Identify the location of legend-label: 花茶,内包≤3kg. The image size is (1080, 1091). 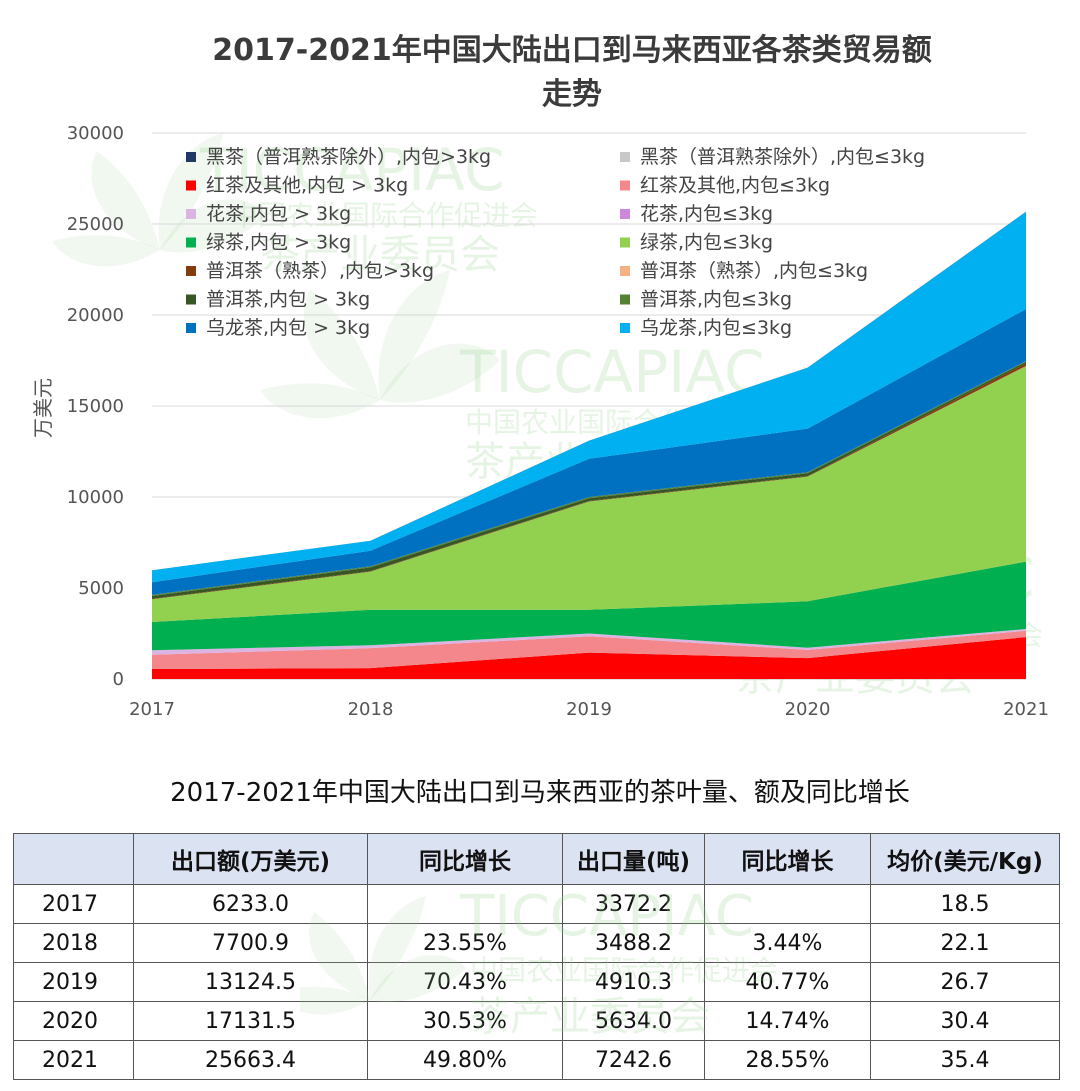
(706, 214).